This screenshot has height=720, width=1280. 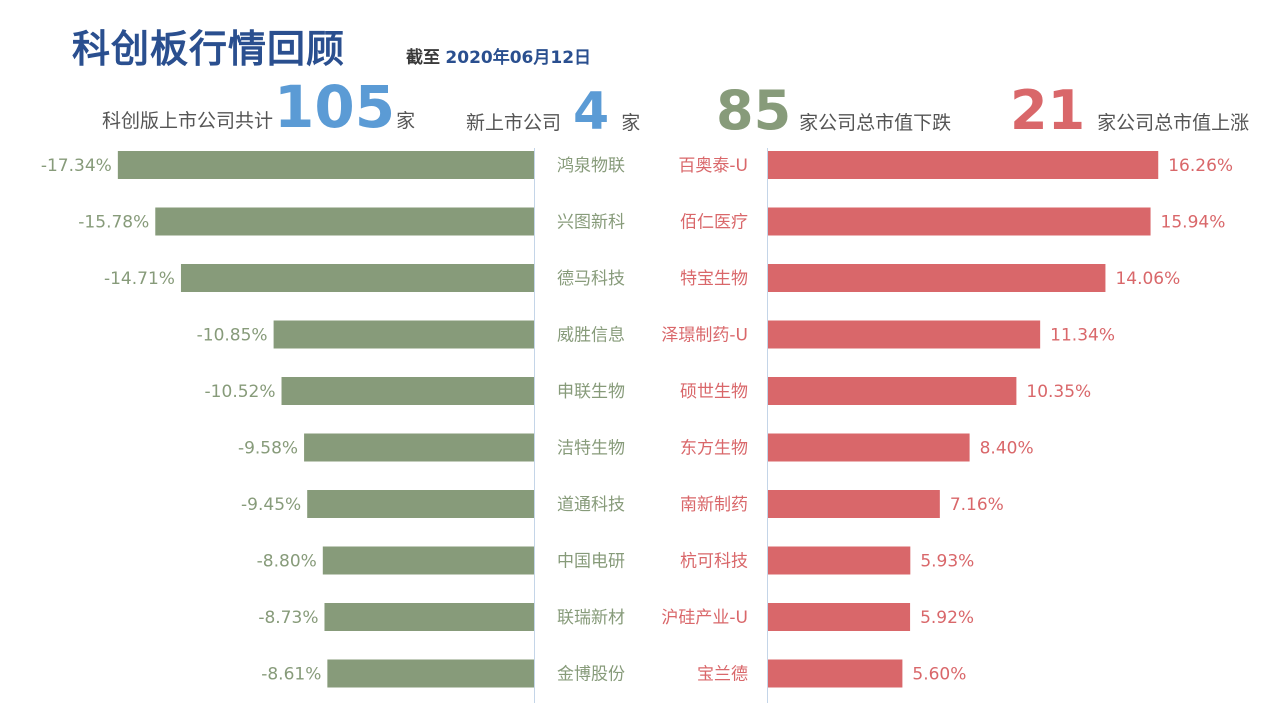 What do you see at coordinates (722, 675) in the screenshot?
I see `gain-category-label: 宝兰德` at bounding box center [722, 675].